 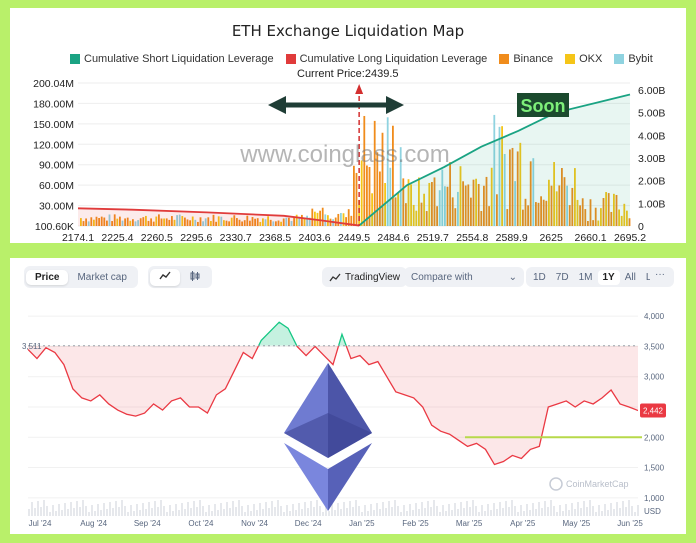 What do you see at coordinates (442, 277) in the screenshot?
I see `compare-label: Compare with` at bounding box center [442, 277].